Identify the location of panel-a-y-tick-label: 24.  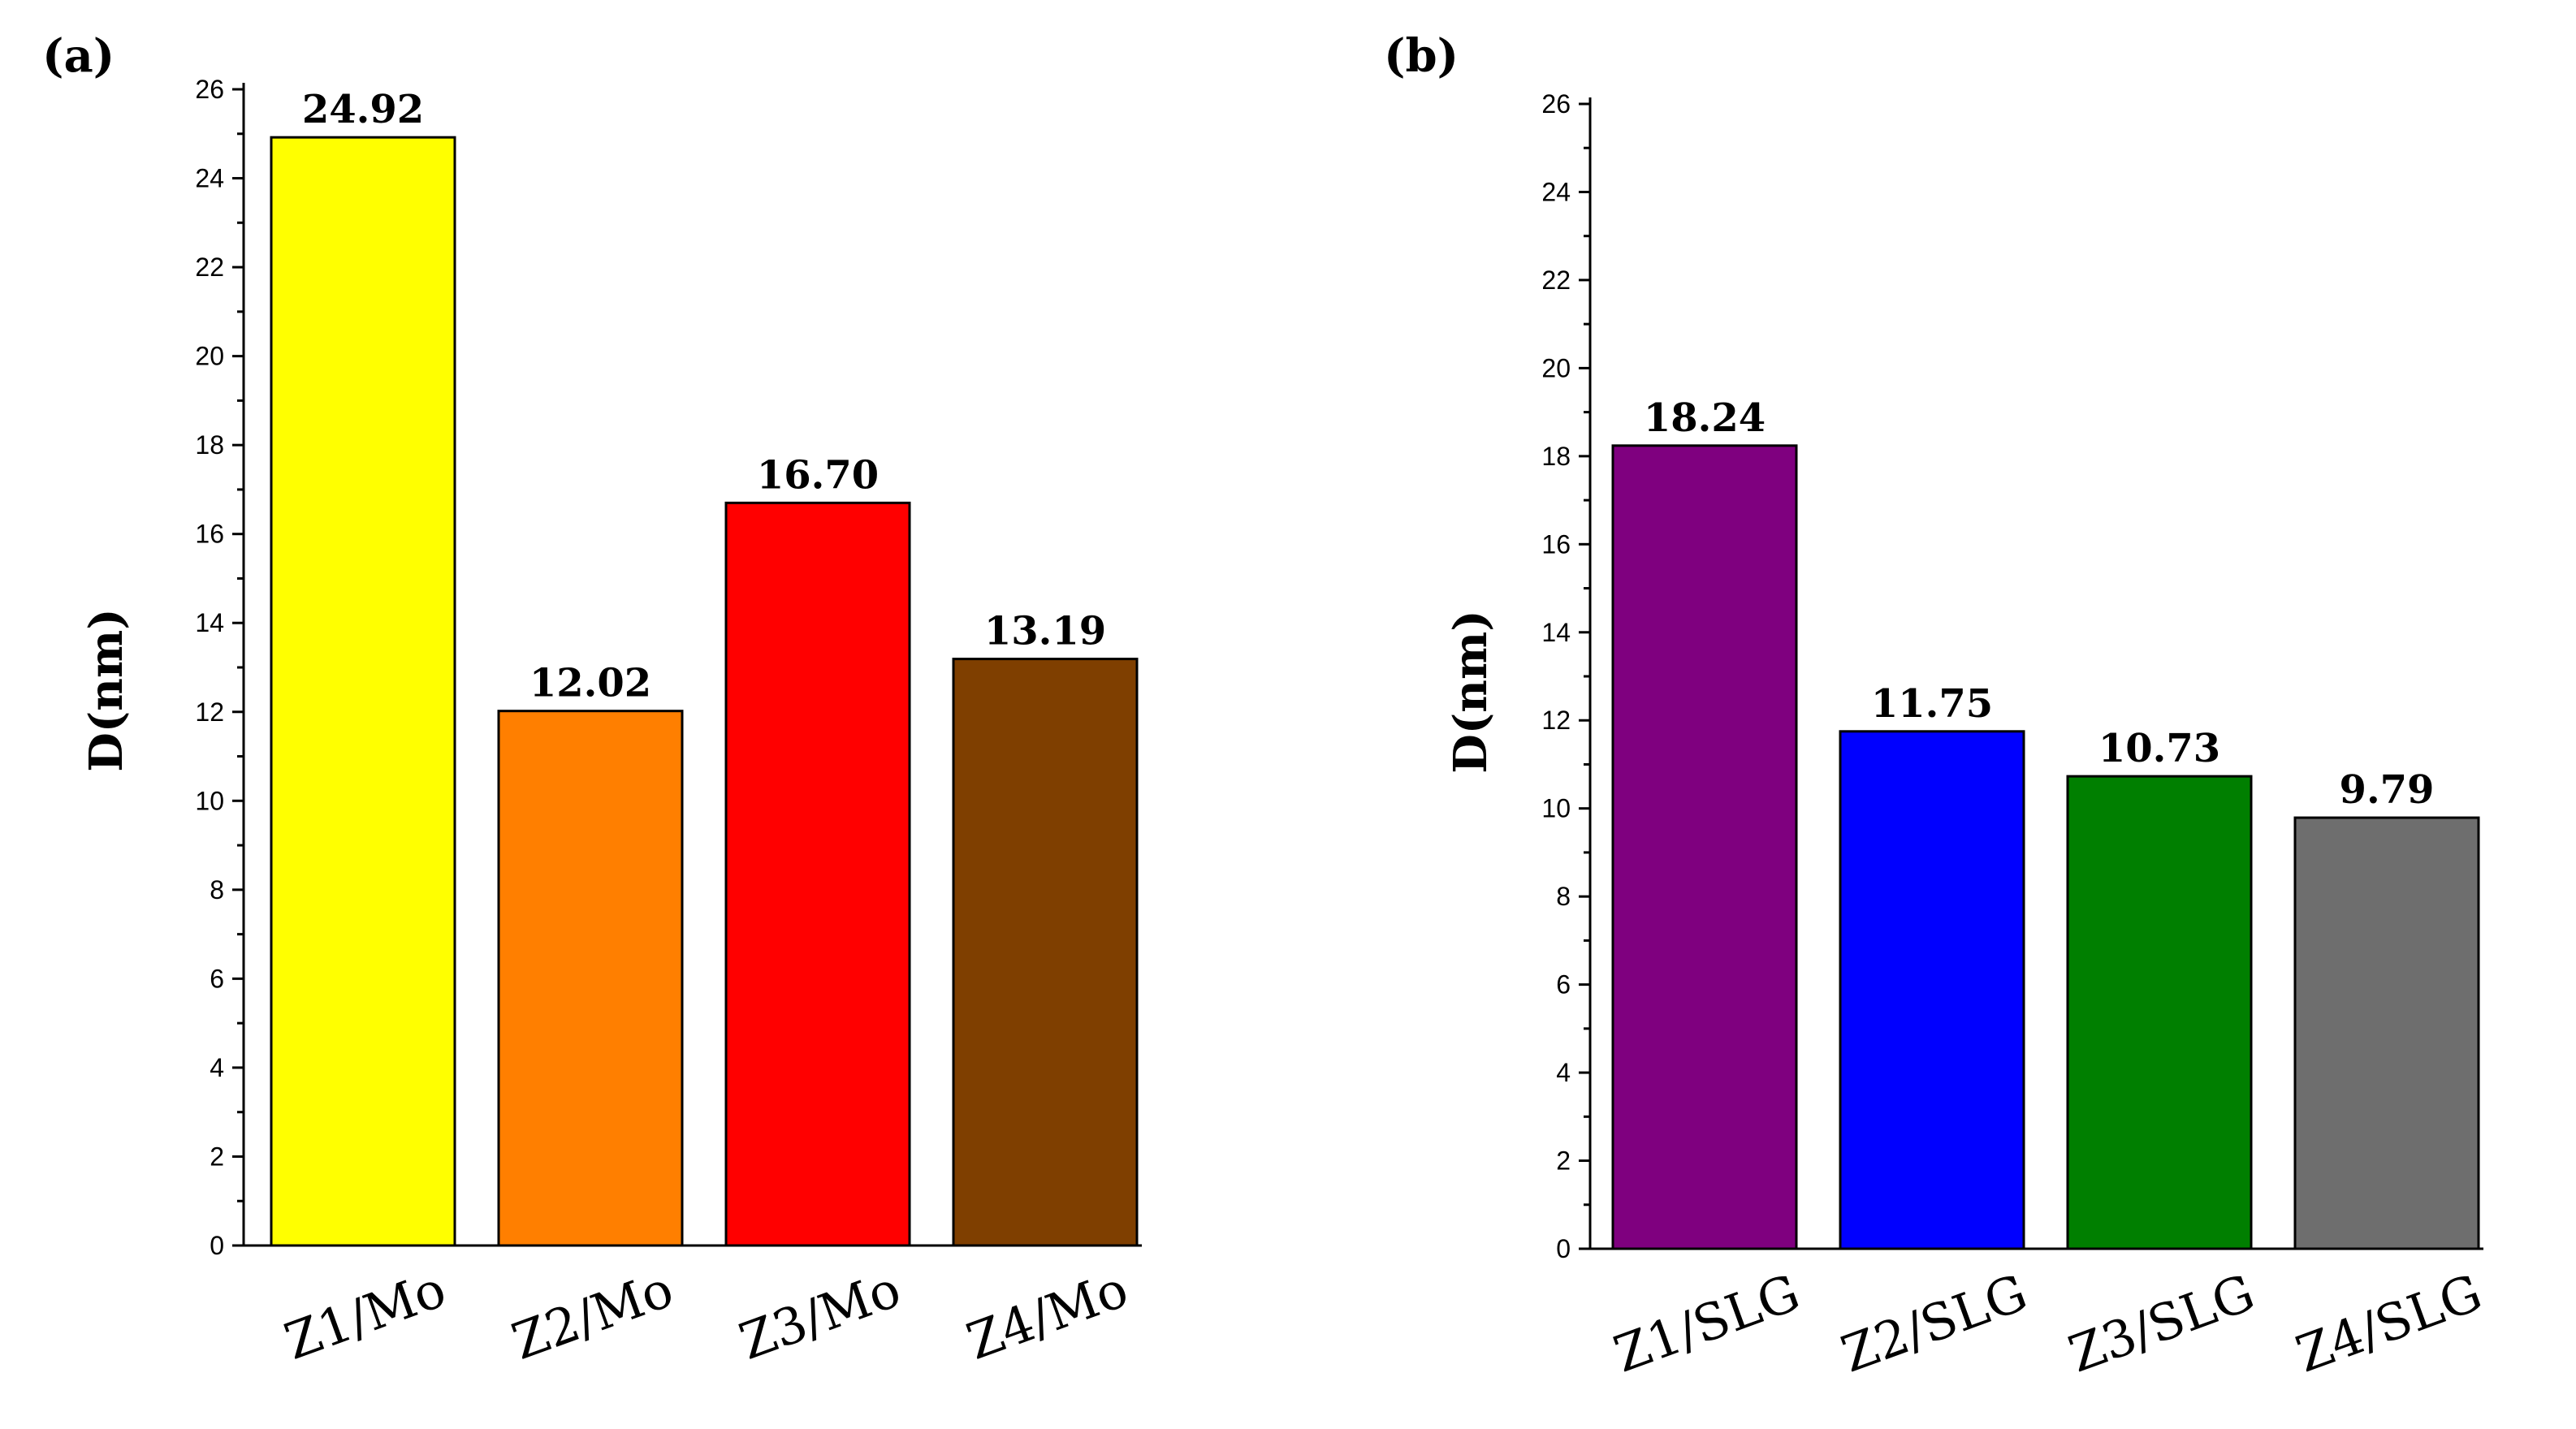
(209, 178).